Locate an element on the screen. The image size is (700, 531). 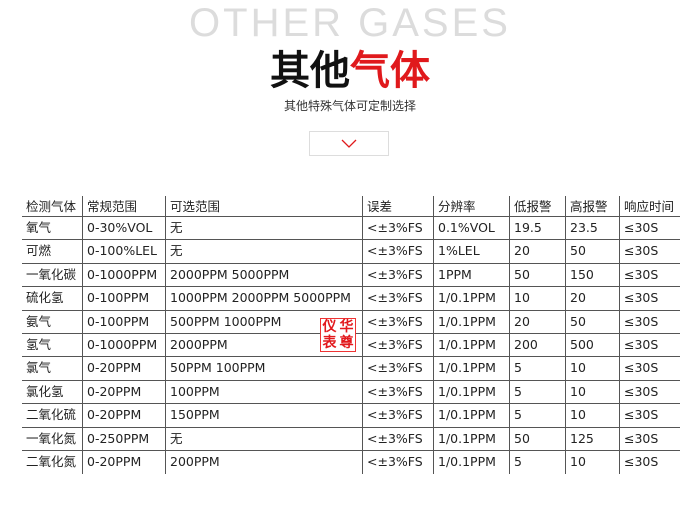
cell-text: 氧气 is located at coordinates (39, 227).